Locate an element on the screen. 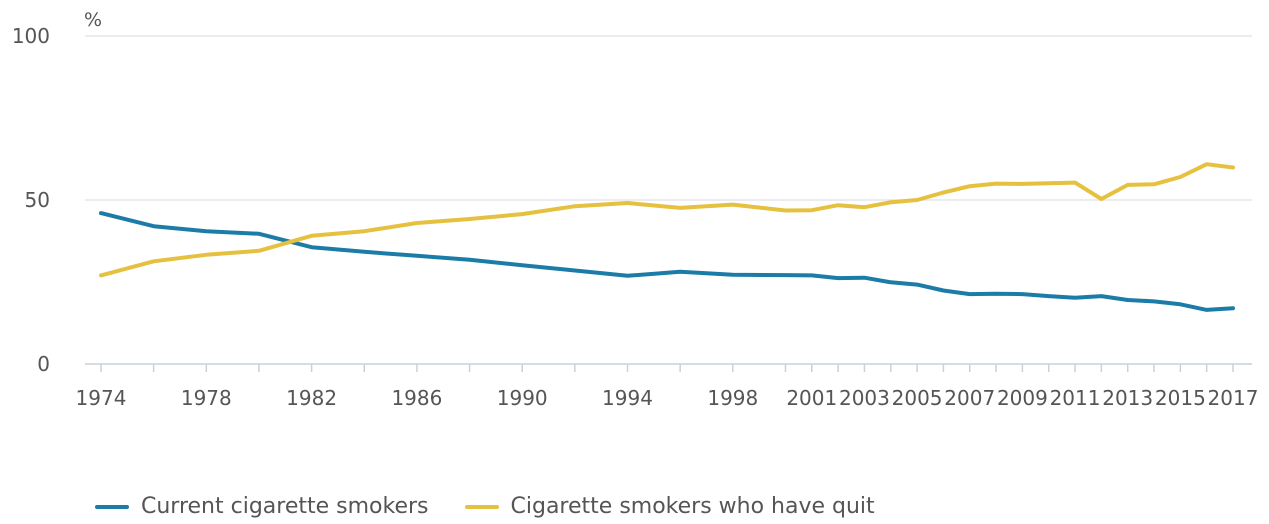 This screenshot has width=1269, height=524. x-tick-label-1974: 1974 is located at coordinates (101, 398).